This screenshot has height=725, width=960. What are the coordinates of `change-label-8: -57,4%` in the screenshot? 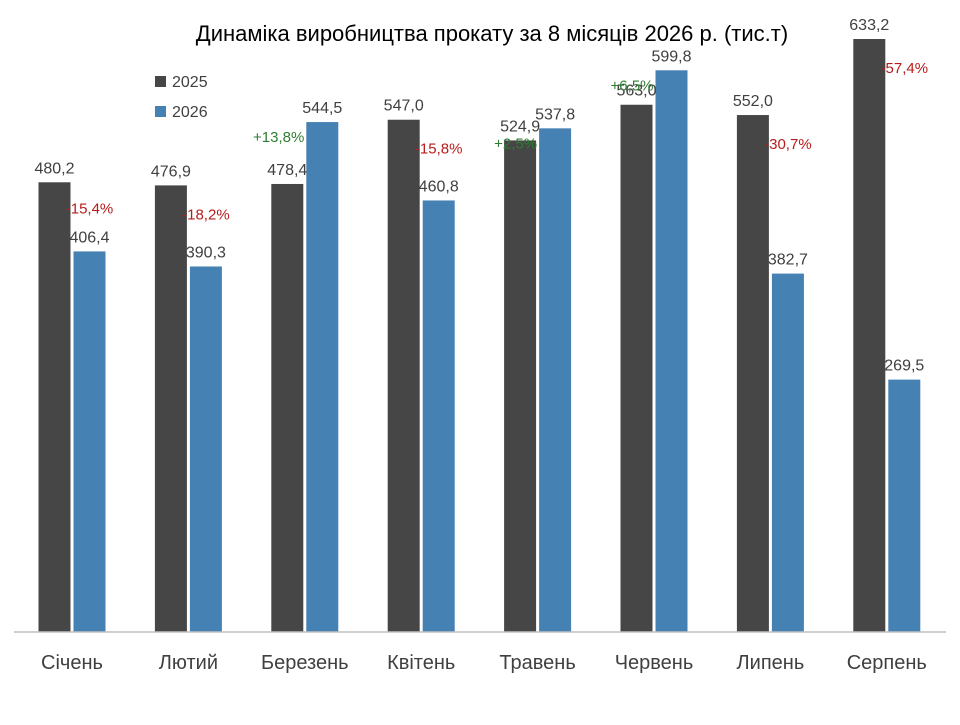 It's located at (905, 68).